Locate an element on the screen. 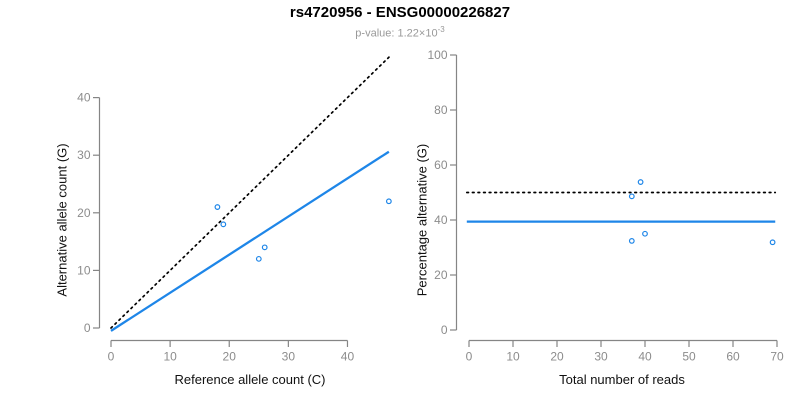  y-tick-label: 10 is located at coordinates (84, 270).